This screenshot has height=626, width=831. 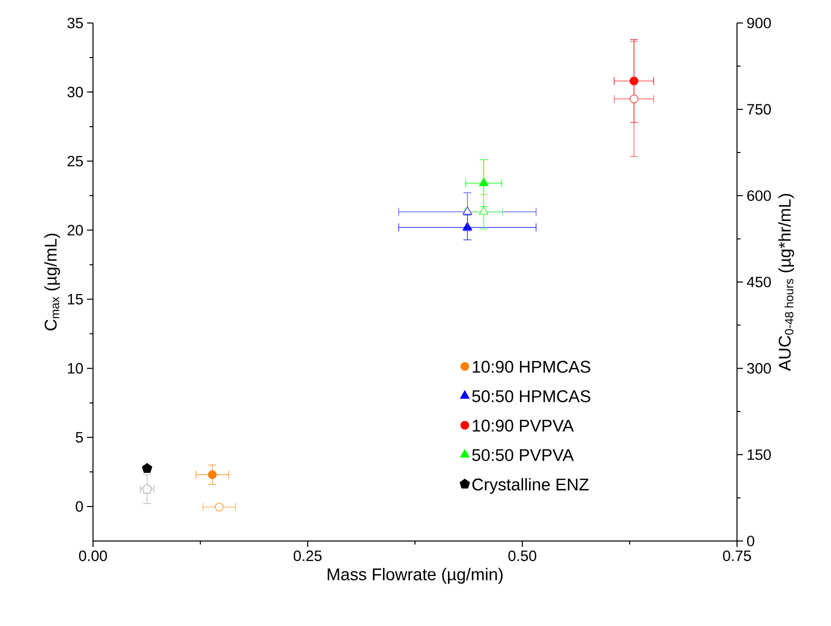 I want to click on y-tick-label: 25, so click(x=75, y=161).